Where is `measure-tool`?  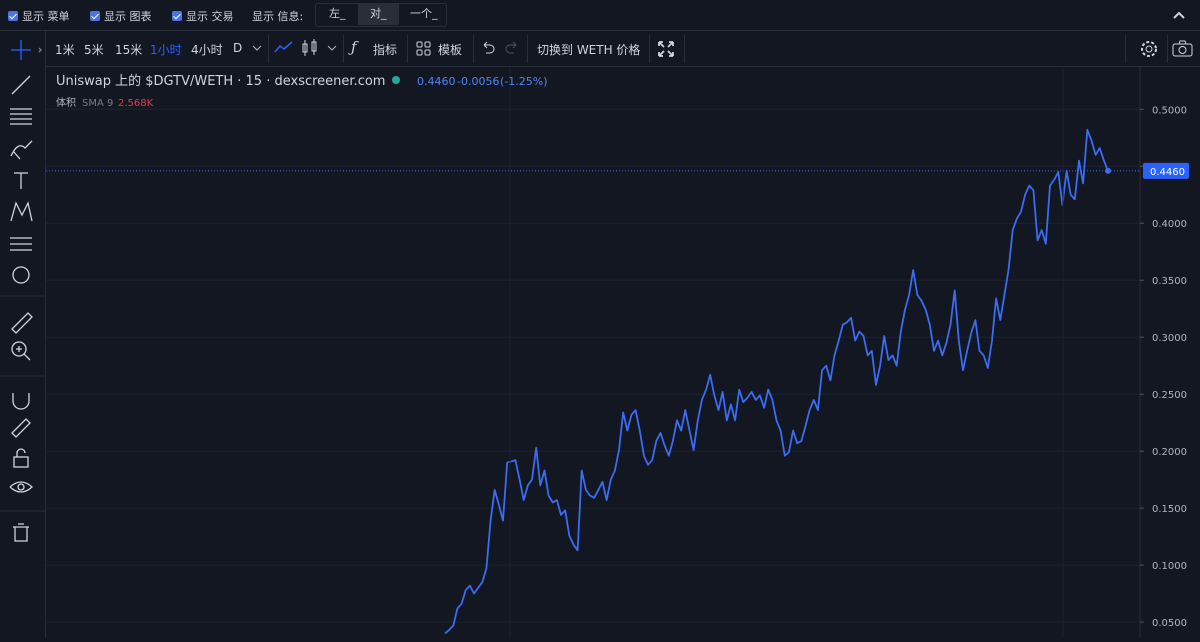
measure-tool is located at coordinates (22, 323).